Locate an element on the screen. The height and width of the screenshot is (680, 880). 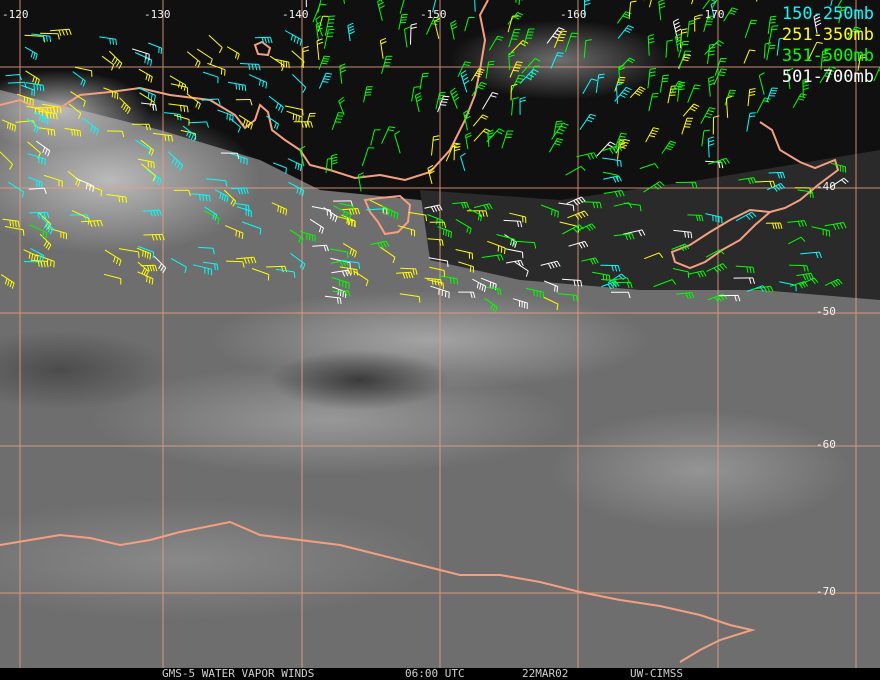
lon-label-170: -170 is located at coordinates (711, 14).